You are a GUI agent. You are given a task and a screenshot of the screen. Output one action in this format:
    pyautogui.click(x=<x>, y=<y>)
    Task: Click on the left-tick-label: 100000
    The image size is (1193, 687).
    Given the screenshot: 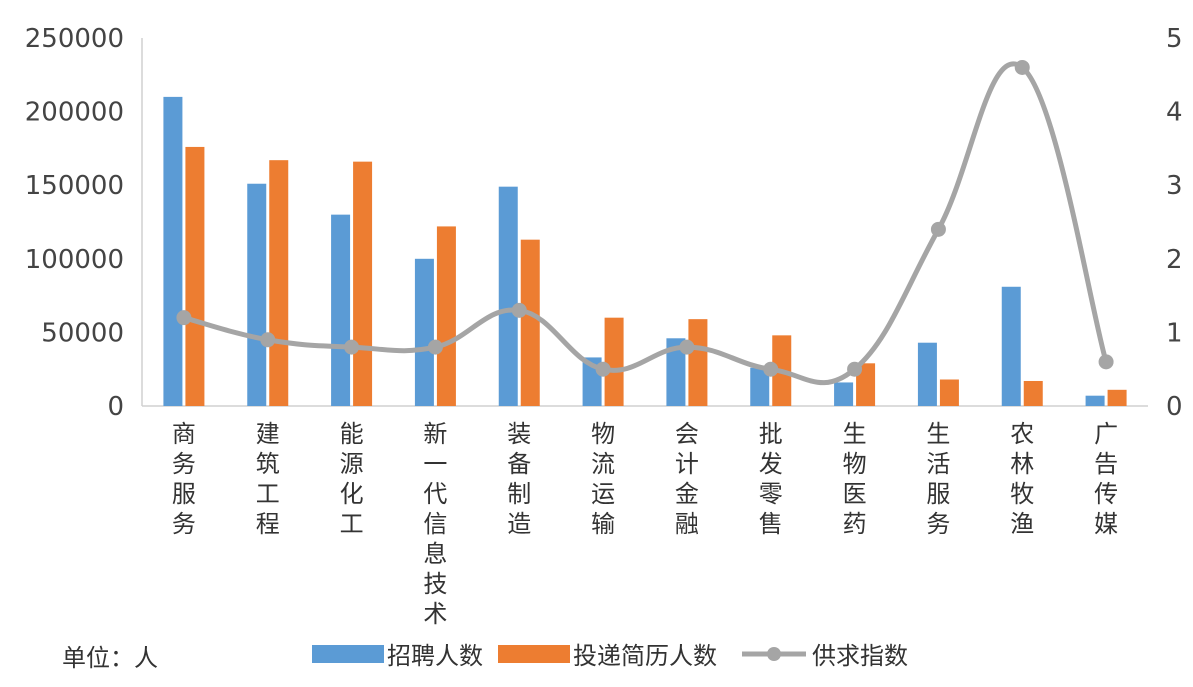 What is the action you would take?
    pyautogui.click(x=74, y=260)
    